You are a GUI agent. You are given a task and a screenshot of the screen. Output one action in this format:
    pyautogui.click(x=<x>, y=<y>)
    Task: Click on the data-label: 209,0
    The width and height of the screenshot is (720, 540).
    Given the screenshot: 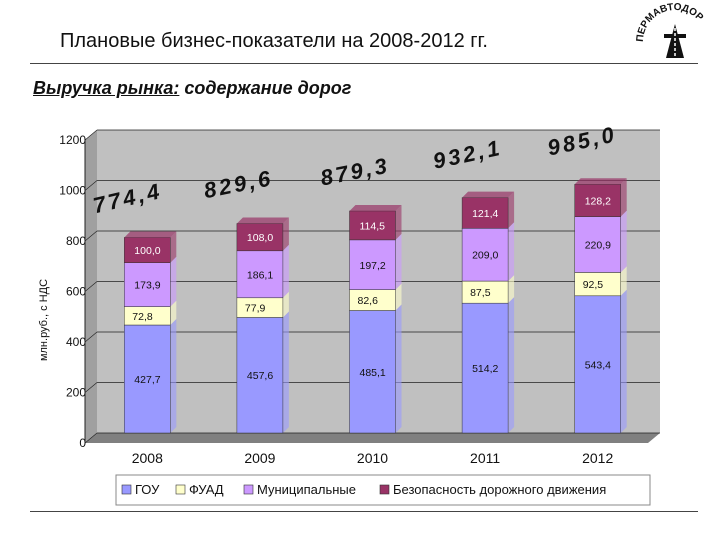 What is the action you would take?
    pyautogui.click(x=485, y=256)
    